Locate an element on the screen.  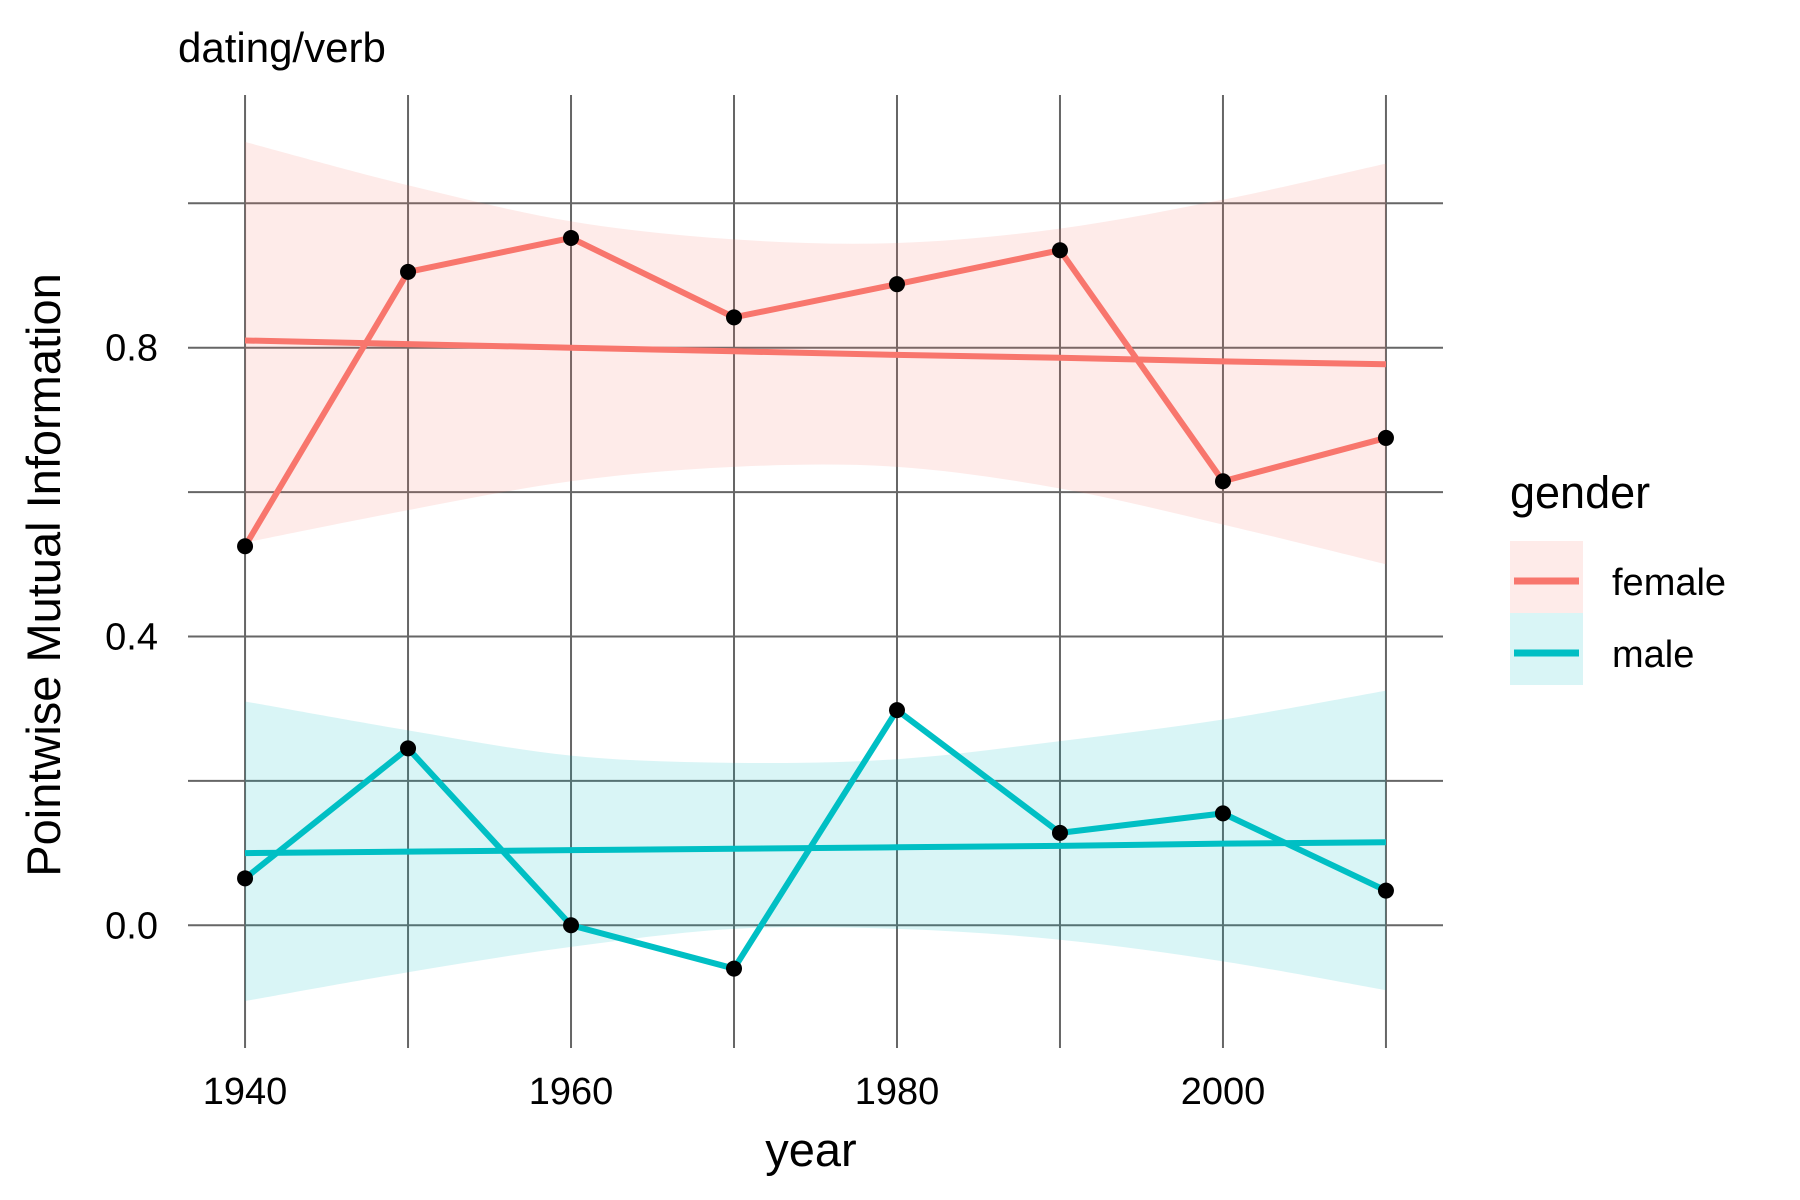
x-tick-label: 1960 is located at coordinates (571, 1092).